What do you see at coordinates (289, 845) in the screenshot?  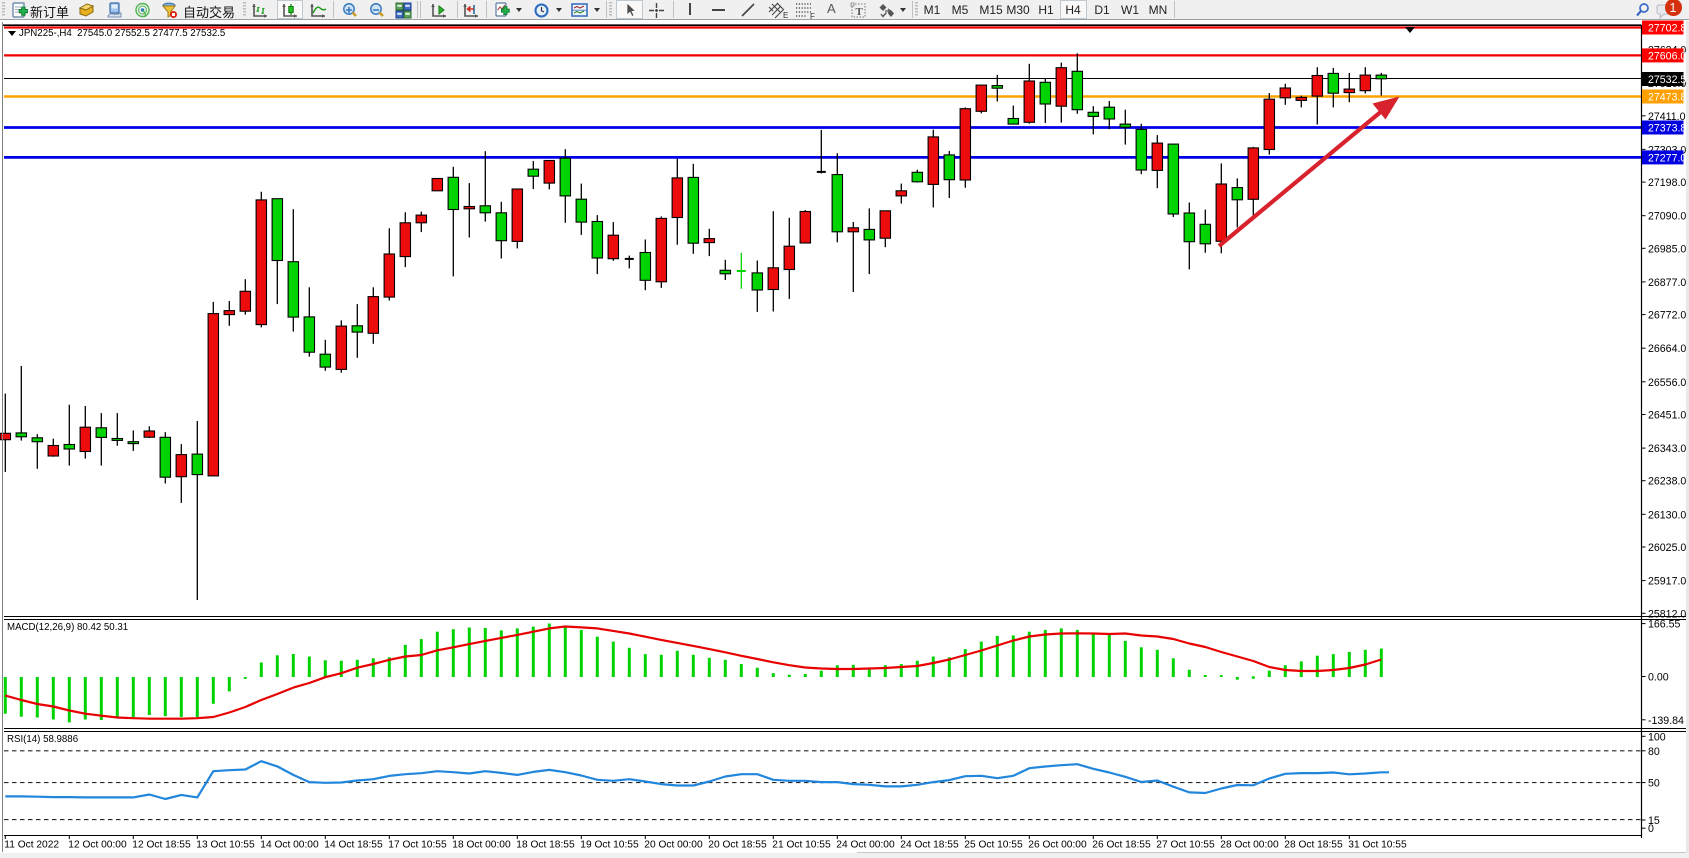 I see `svg-text: 14 Oct 00:00` at bounding box center [289, 845].